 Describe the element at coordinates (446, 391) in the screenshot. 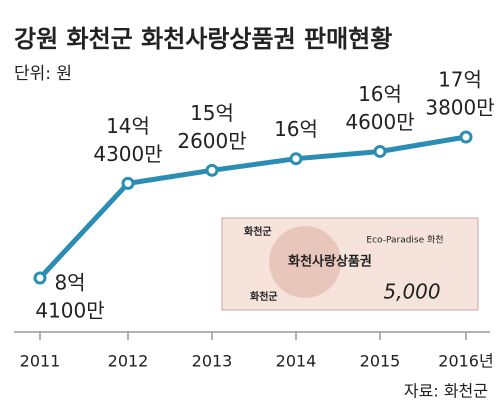

I see `source: 자료: 화천군` at that location.